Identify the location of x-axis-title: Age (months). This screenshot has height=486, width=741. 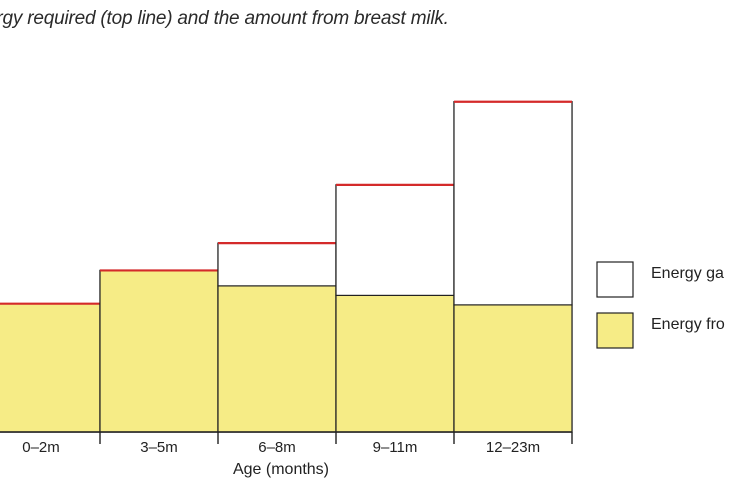
(281, 469).